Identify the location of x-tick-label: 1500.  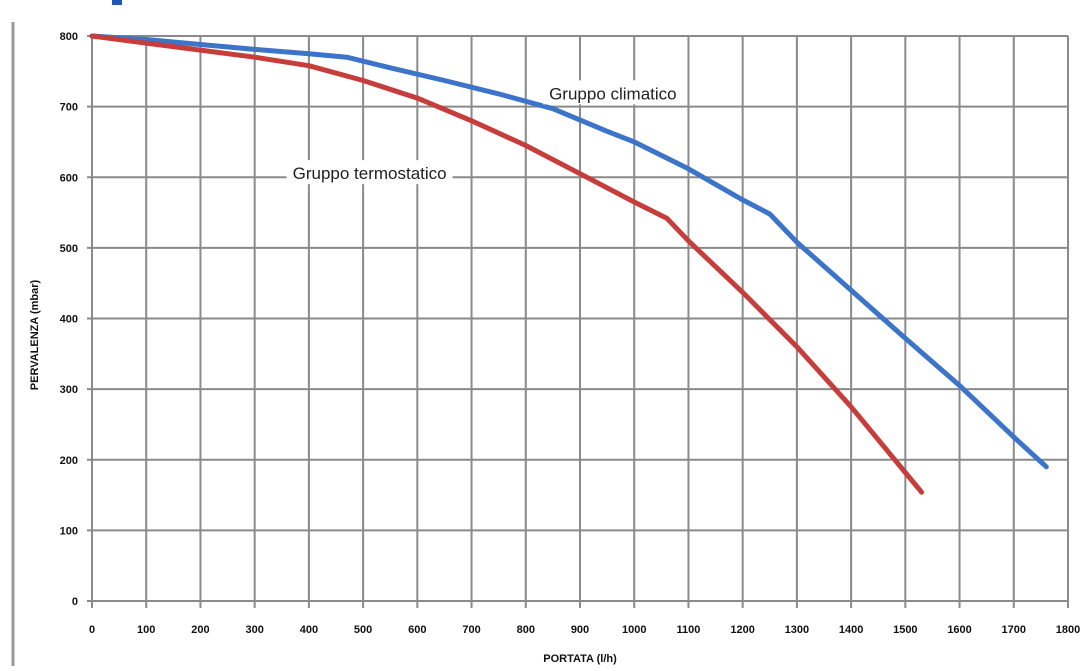
(905, 630).